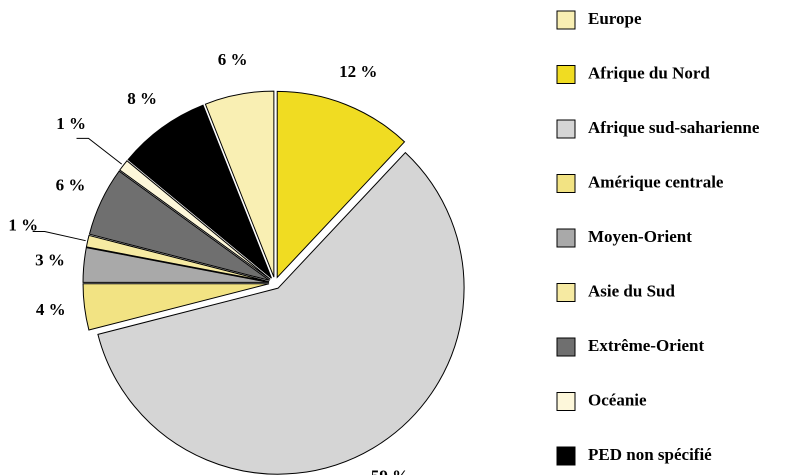  What do you see at coordinates (51, 309) in the screenshot?
I see `data-label: 4 %` at bounding box center [51, 309].